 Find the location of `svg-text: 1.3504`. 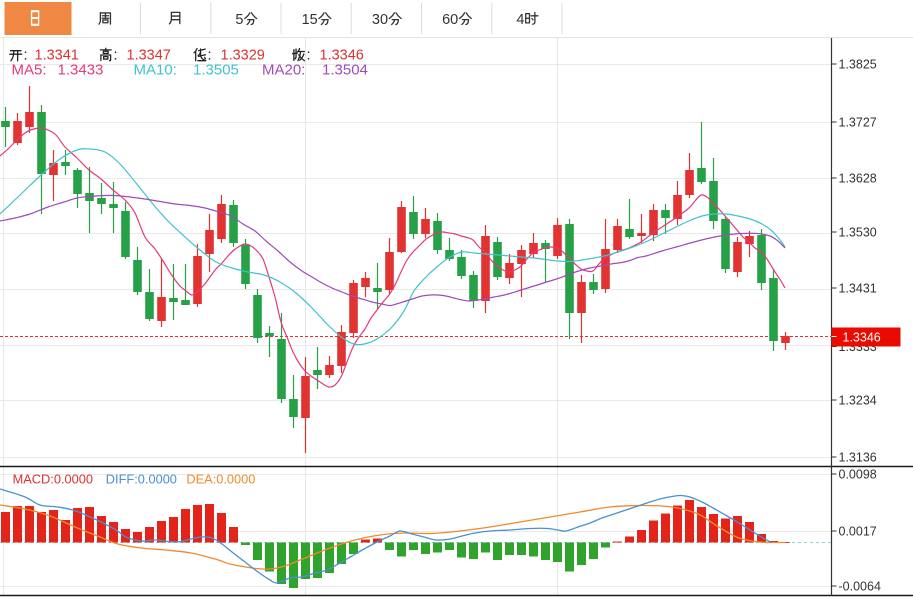

svg-text: 1.3504 is located at coordinates (345, 70).